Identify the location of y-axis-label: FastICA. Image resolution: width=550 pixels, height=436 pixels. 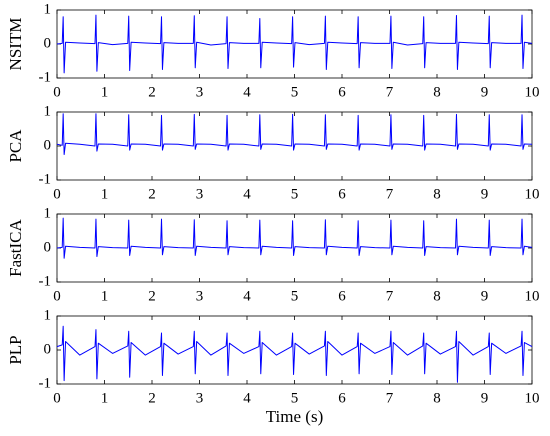
(15, 247).